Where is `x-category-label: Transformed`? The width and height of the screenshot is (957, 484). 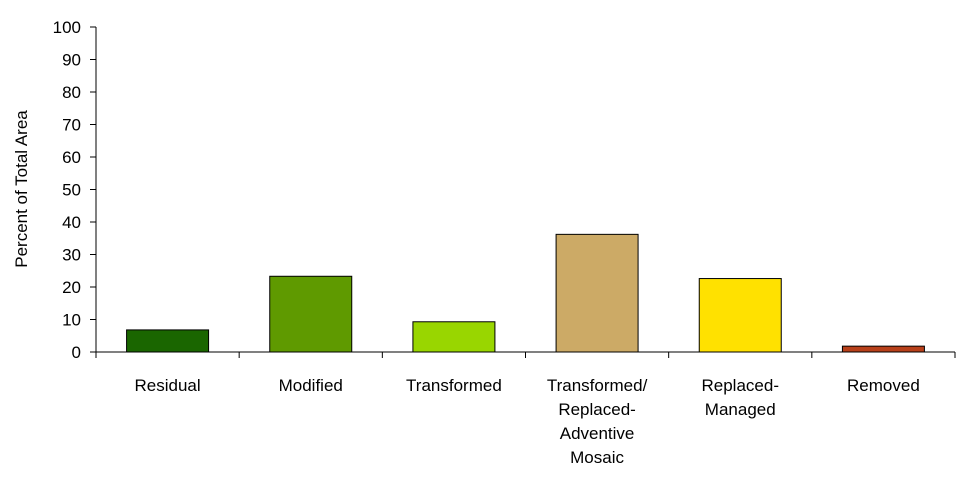
x-category-label: Transformed is located at coordinates (454, 385).